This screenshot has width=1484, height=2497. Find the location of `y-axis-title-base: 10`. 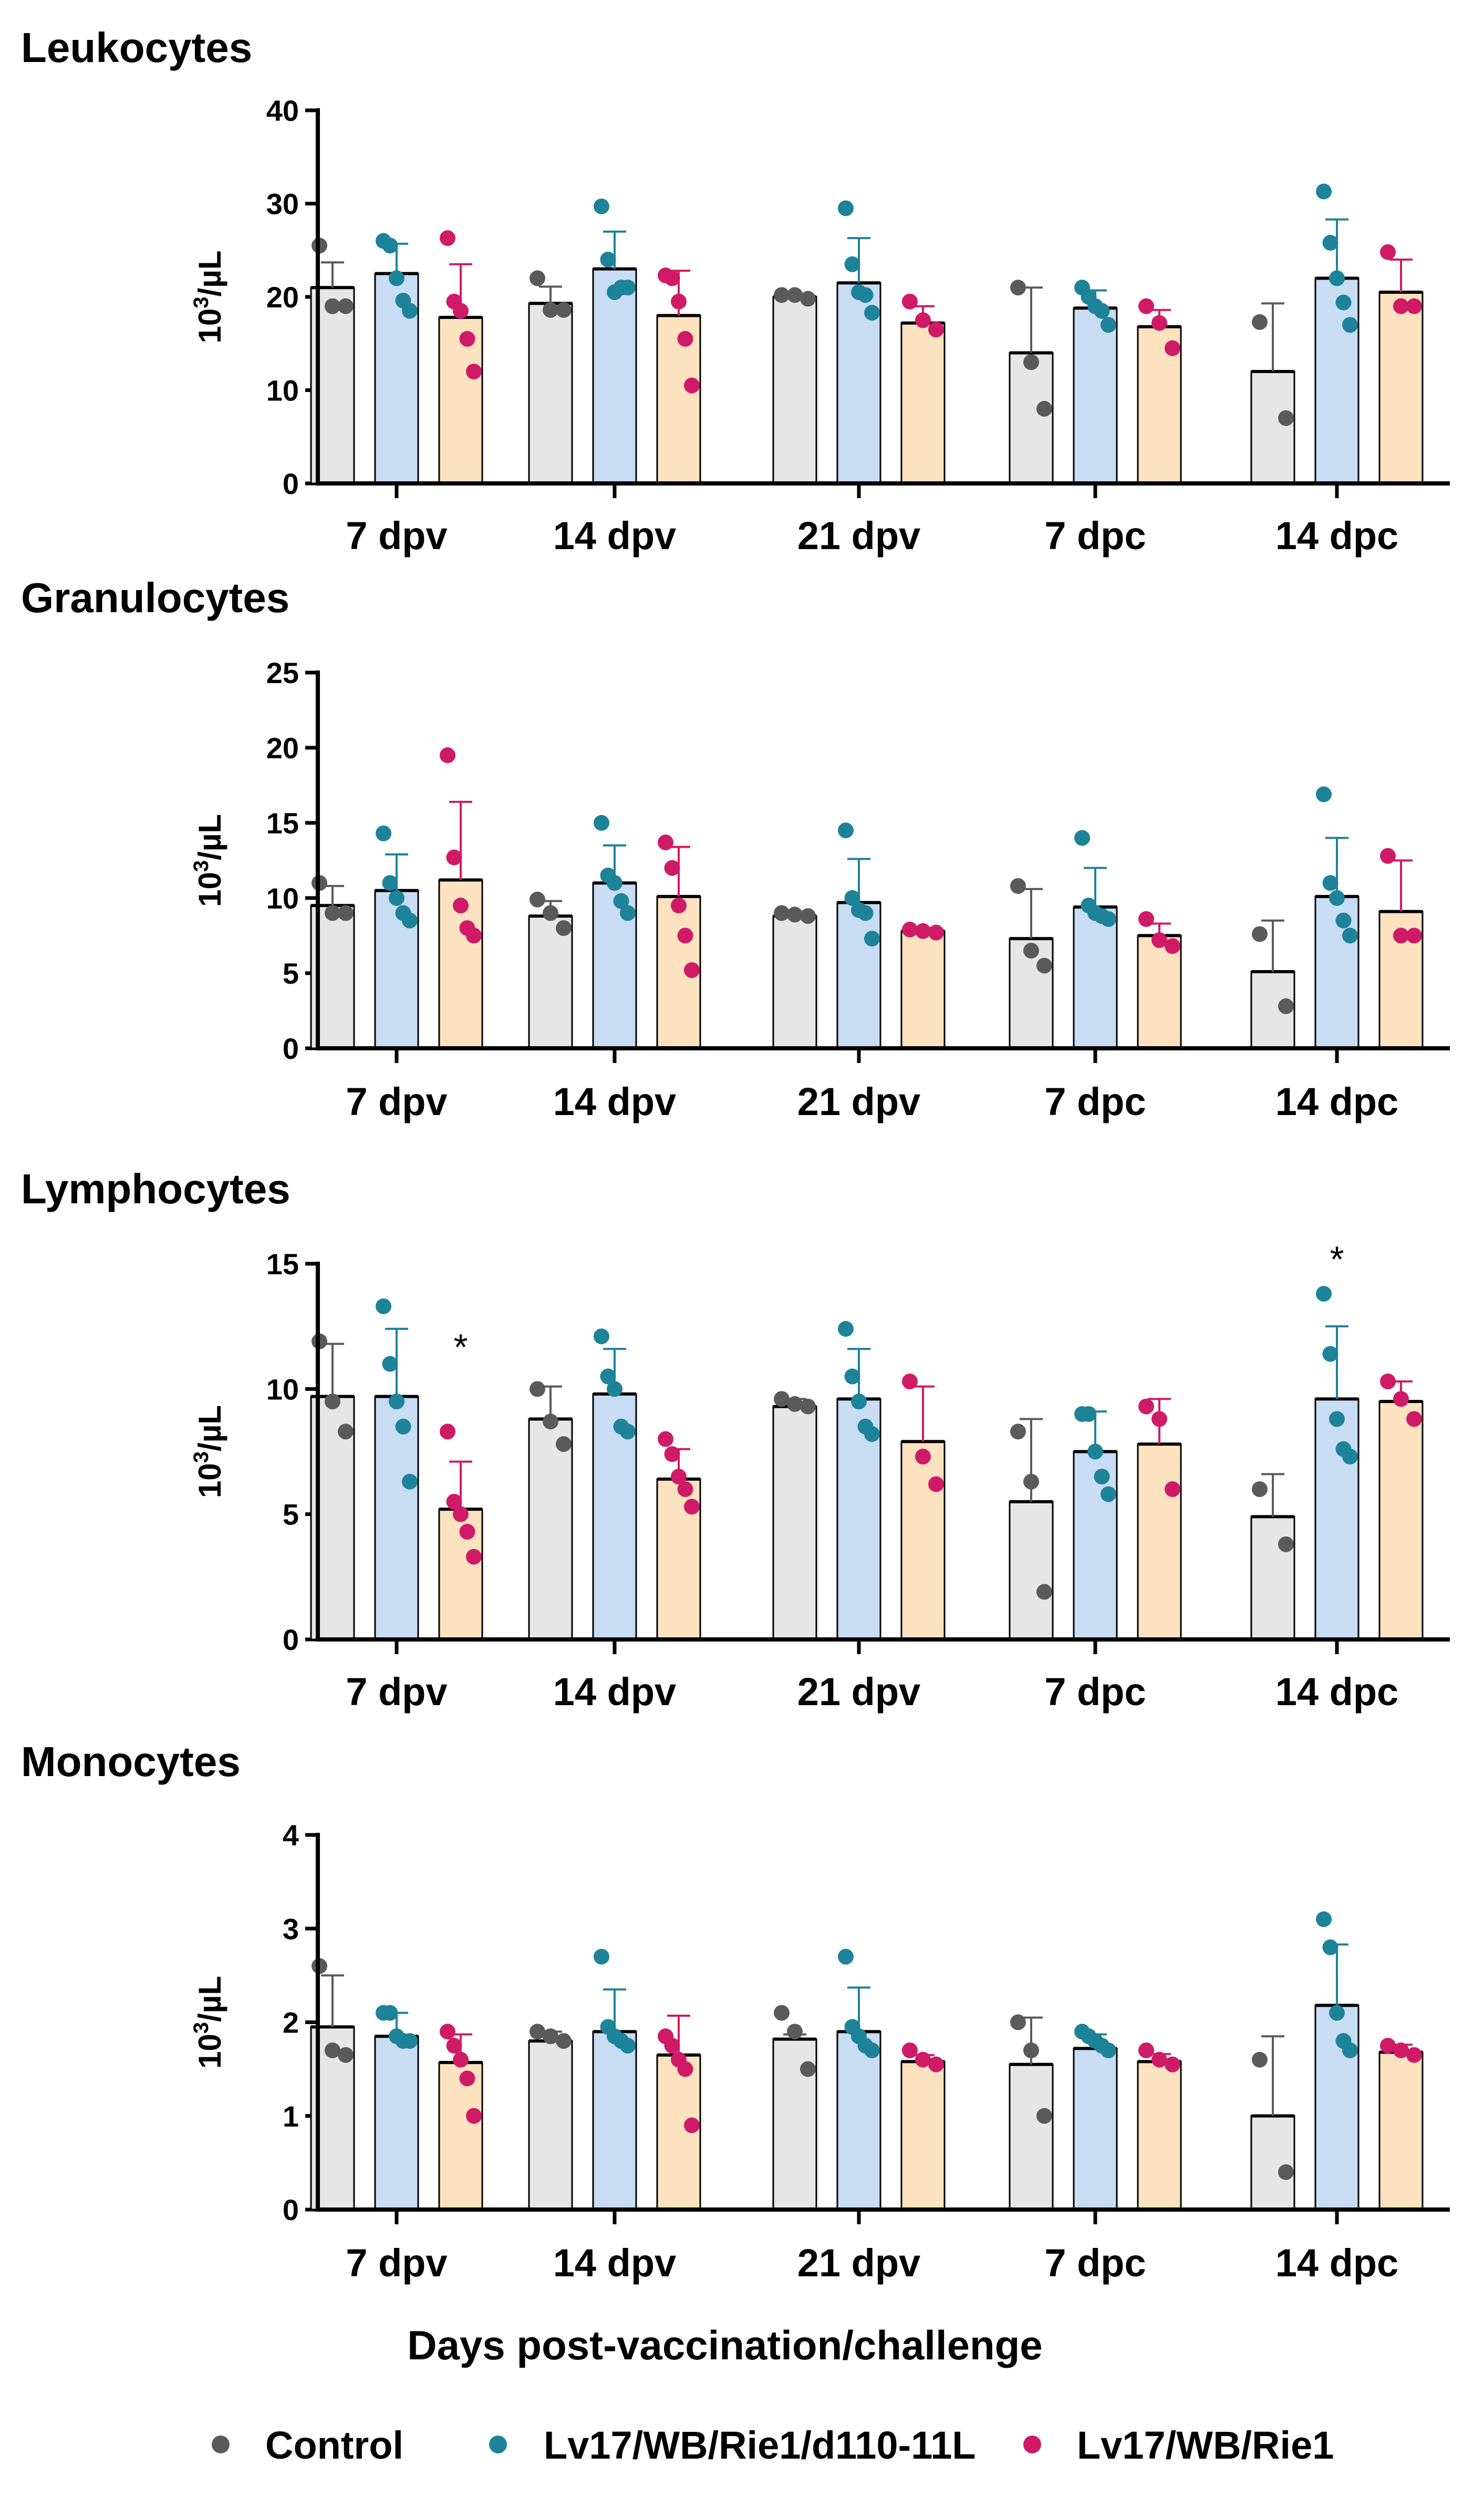

y-axis-title-base: 10 is located at coordinates (209, 1480).